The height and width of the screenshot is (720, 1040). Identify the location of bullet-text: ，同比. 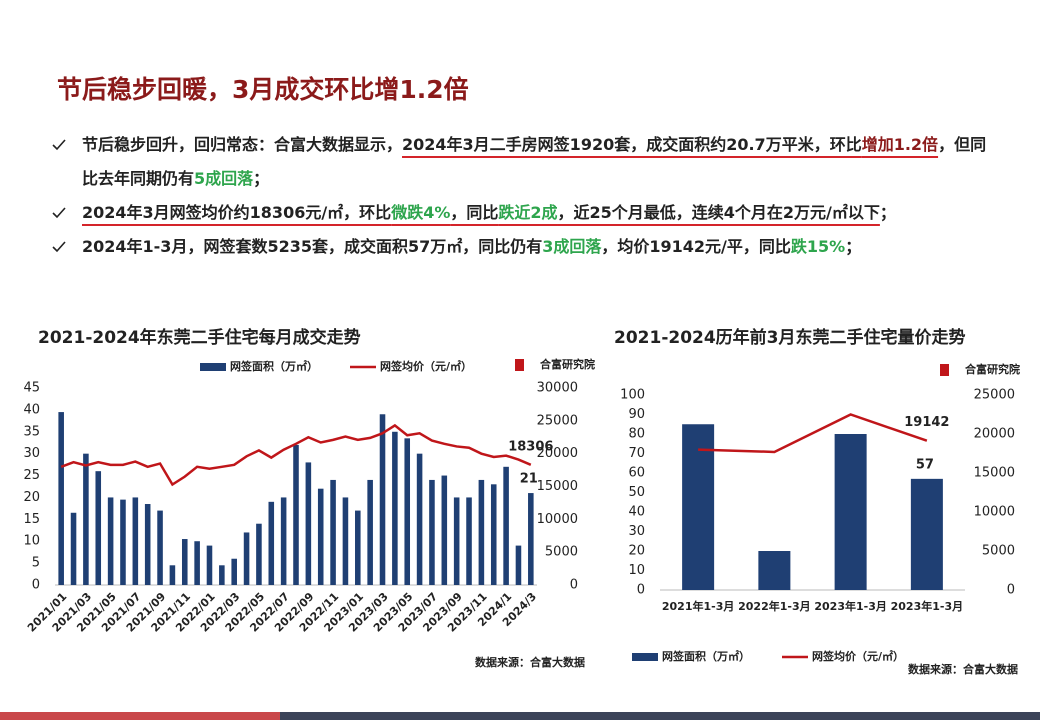
(474, 212).